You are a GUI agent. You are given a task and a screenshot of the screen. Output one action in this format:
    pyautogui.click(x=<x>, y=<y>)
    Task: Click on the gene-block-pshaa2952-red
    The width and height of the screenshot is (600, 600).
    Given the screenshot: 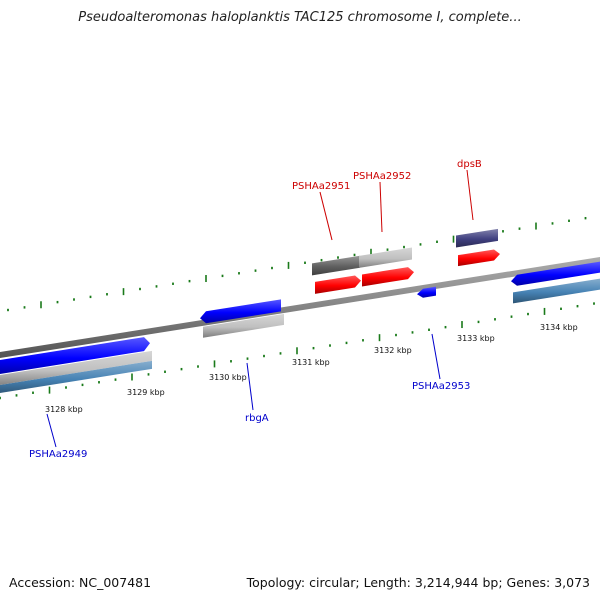 What is the action you would take?
    pyautogui.click(x=388, y=277)
    